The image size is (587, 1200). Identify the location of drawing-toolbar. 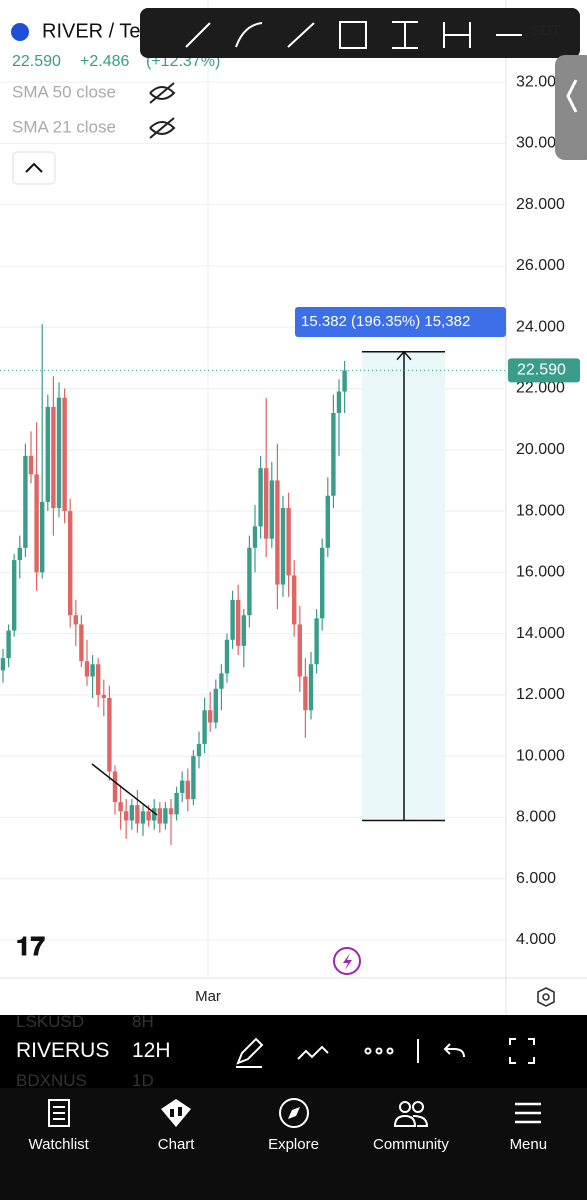
(360, 33).